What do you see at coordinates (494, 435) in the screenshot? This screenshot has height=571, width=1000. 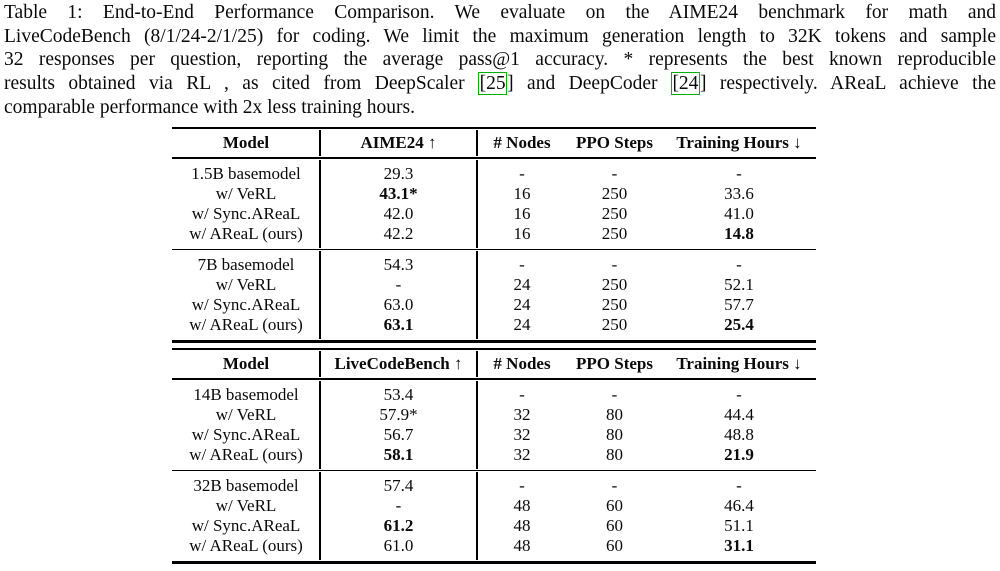 I see `table-row: w/ Sync.AReaL 56.7 32 80 48.8` at bounding box center [494, 435].